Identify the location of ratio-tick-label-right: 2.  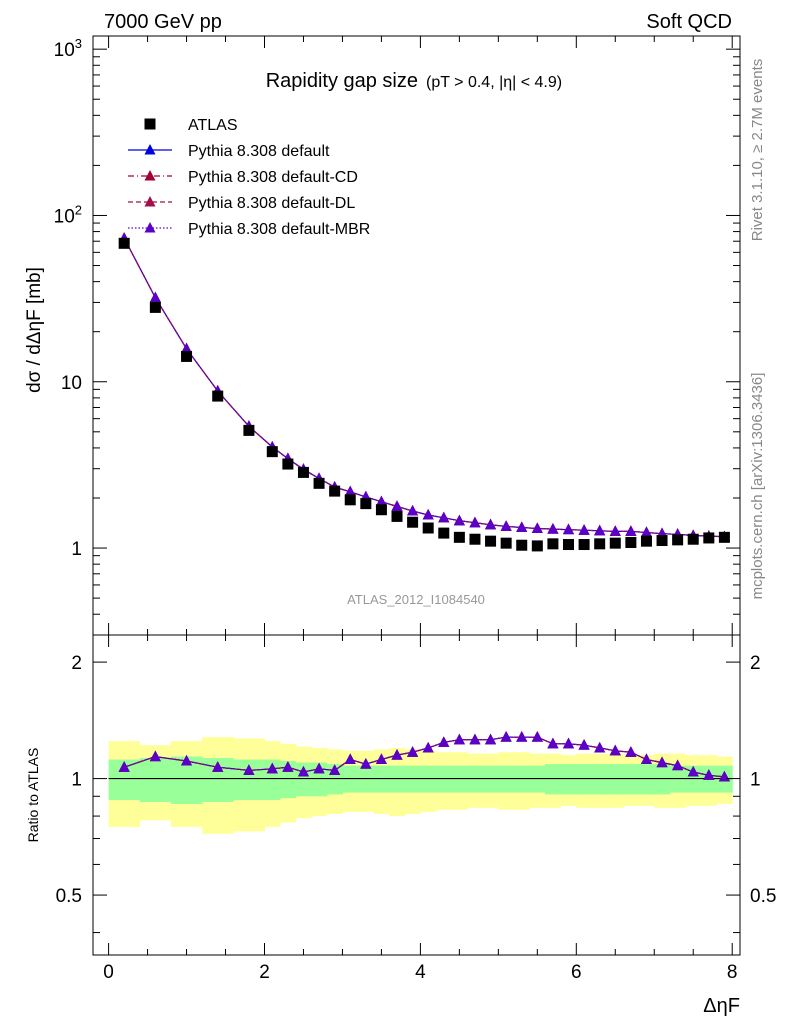
(755, 663).